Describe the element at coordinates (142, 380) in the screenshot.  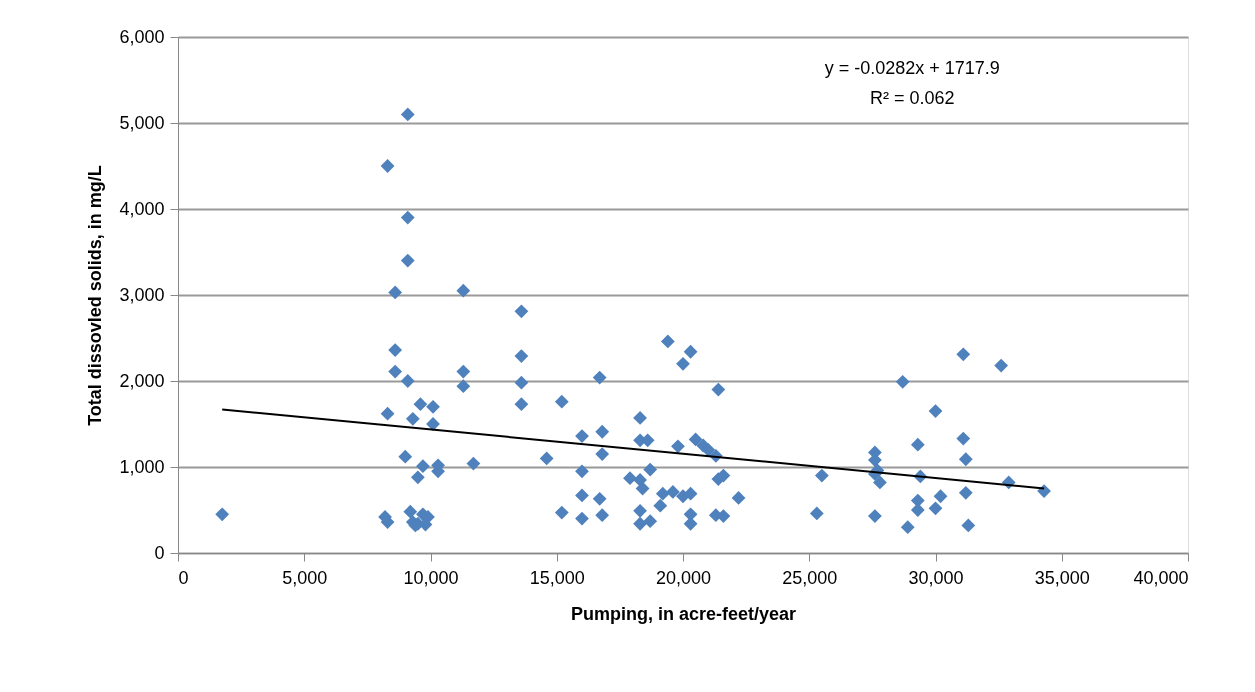
I see `y-tick-label: 2,000` at that location.